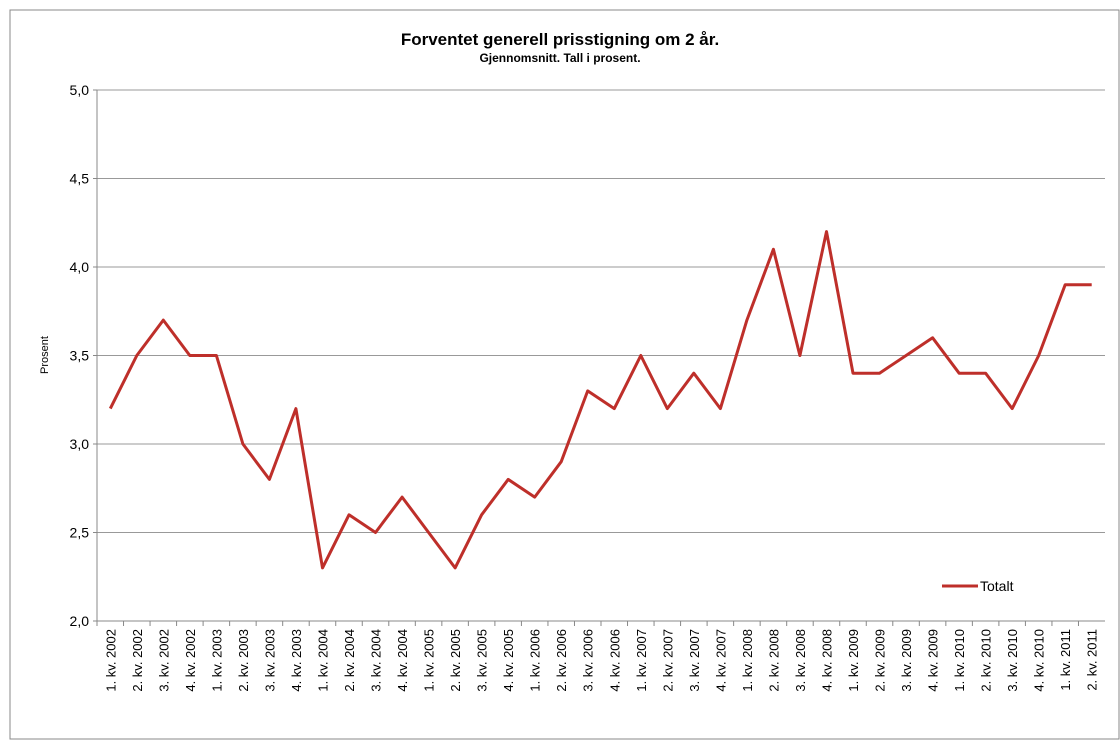 The image size is (1120, 740). What do you see at coordinates (45, 355) in the screenshot?
I see `y-axis-label: Prosent` at bounding box center [45, 355].